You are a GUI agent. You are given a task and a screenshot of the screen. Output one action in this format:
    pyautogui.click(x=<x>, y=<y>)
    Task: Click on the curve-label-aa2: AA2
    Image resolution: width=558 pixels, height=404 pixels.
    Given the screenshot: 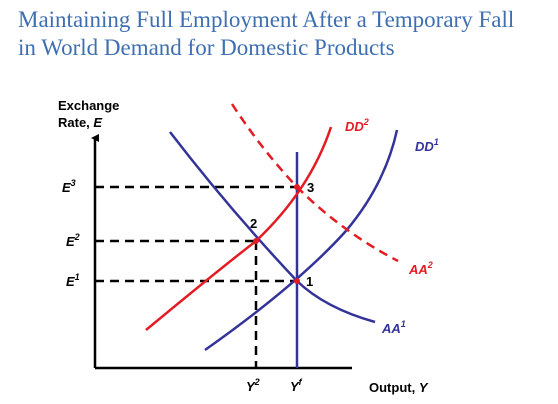 What is the action you would take?
    pyautogui.click(x=420, y=268)
    